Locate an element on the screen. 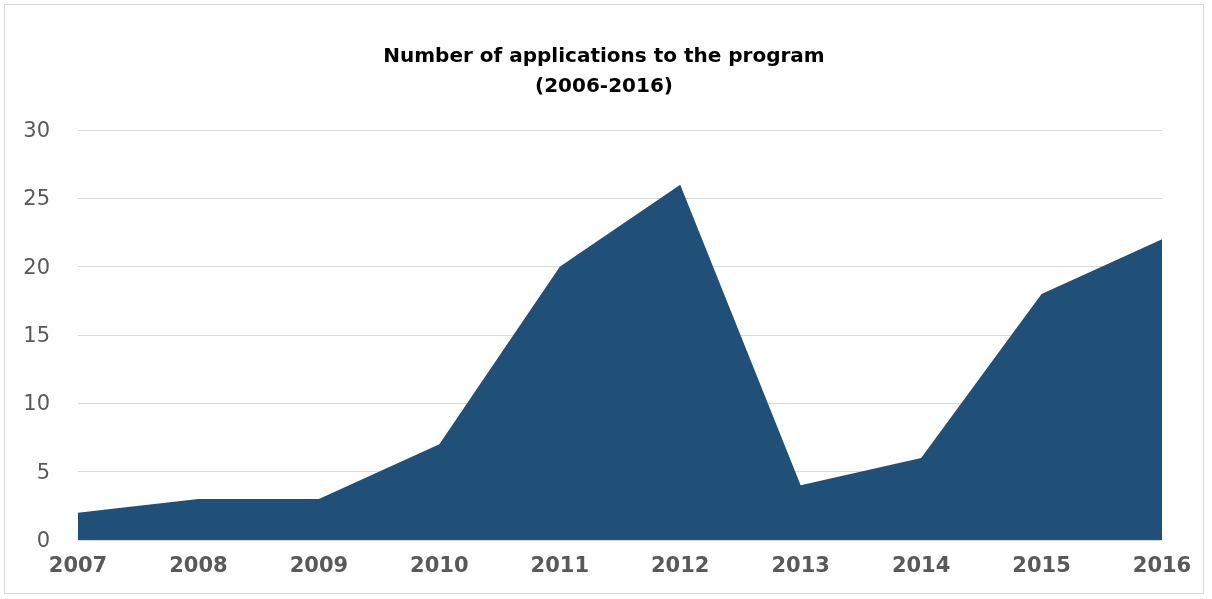 The width and height of the screenshot is (1212, 599). x-tick-label: 2012 is located at coordinates (680, 564).